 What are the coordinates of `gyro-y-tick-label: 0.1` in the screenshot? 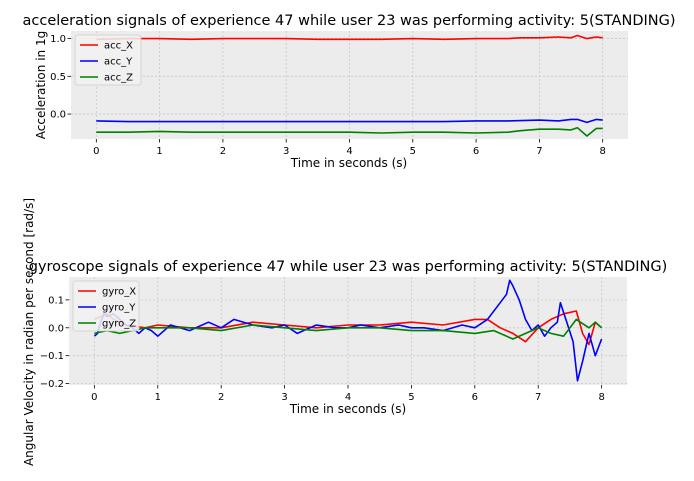 It's located at (56, 300).